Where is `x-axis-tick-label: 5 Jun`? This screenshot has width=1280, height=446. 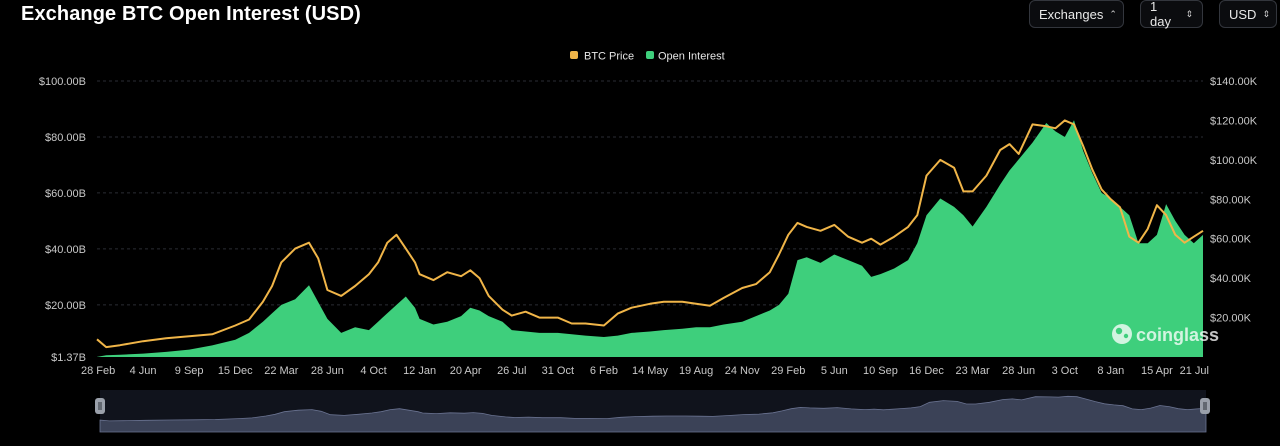
x-axis-tick-label: 5 Jun is located at coordinates (834, 371).